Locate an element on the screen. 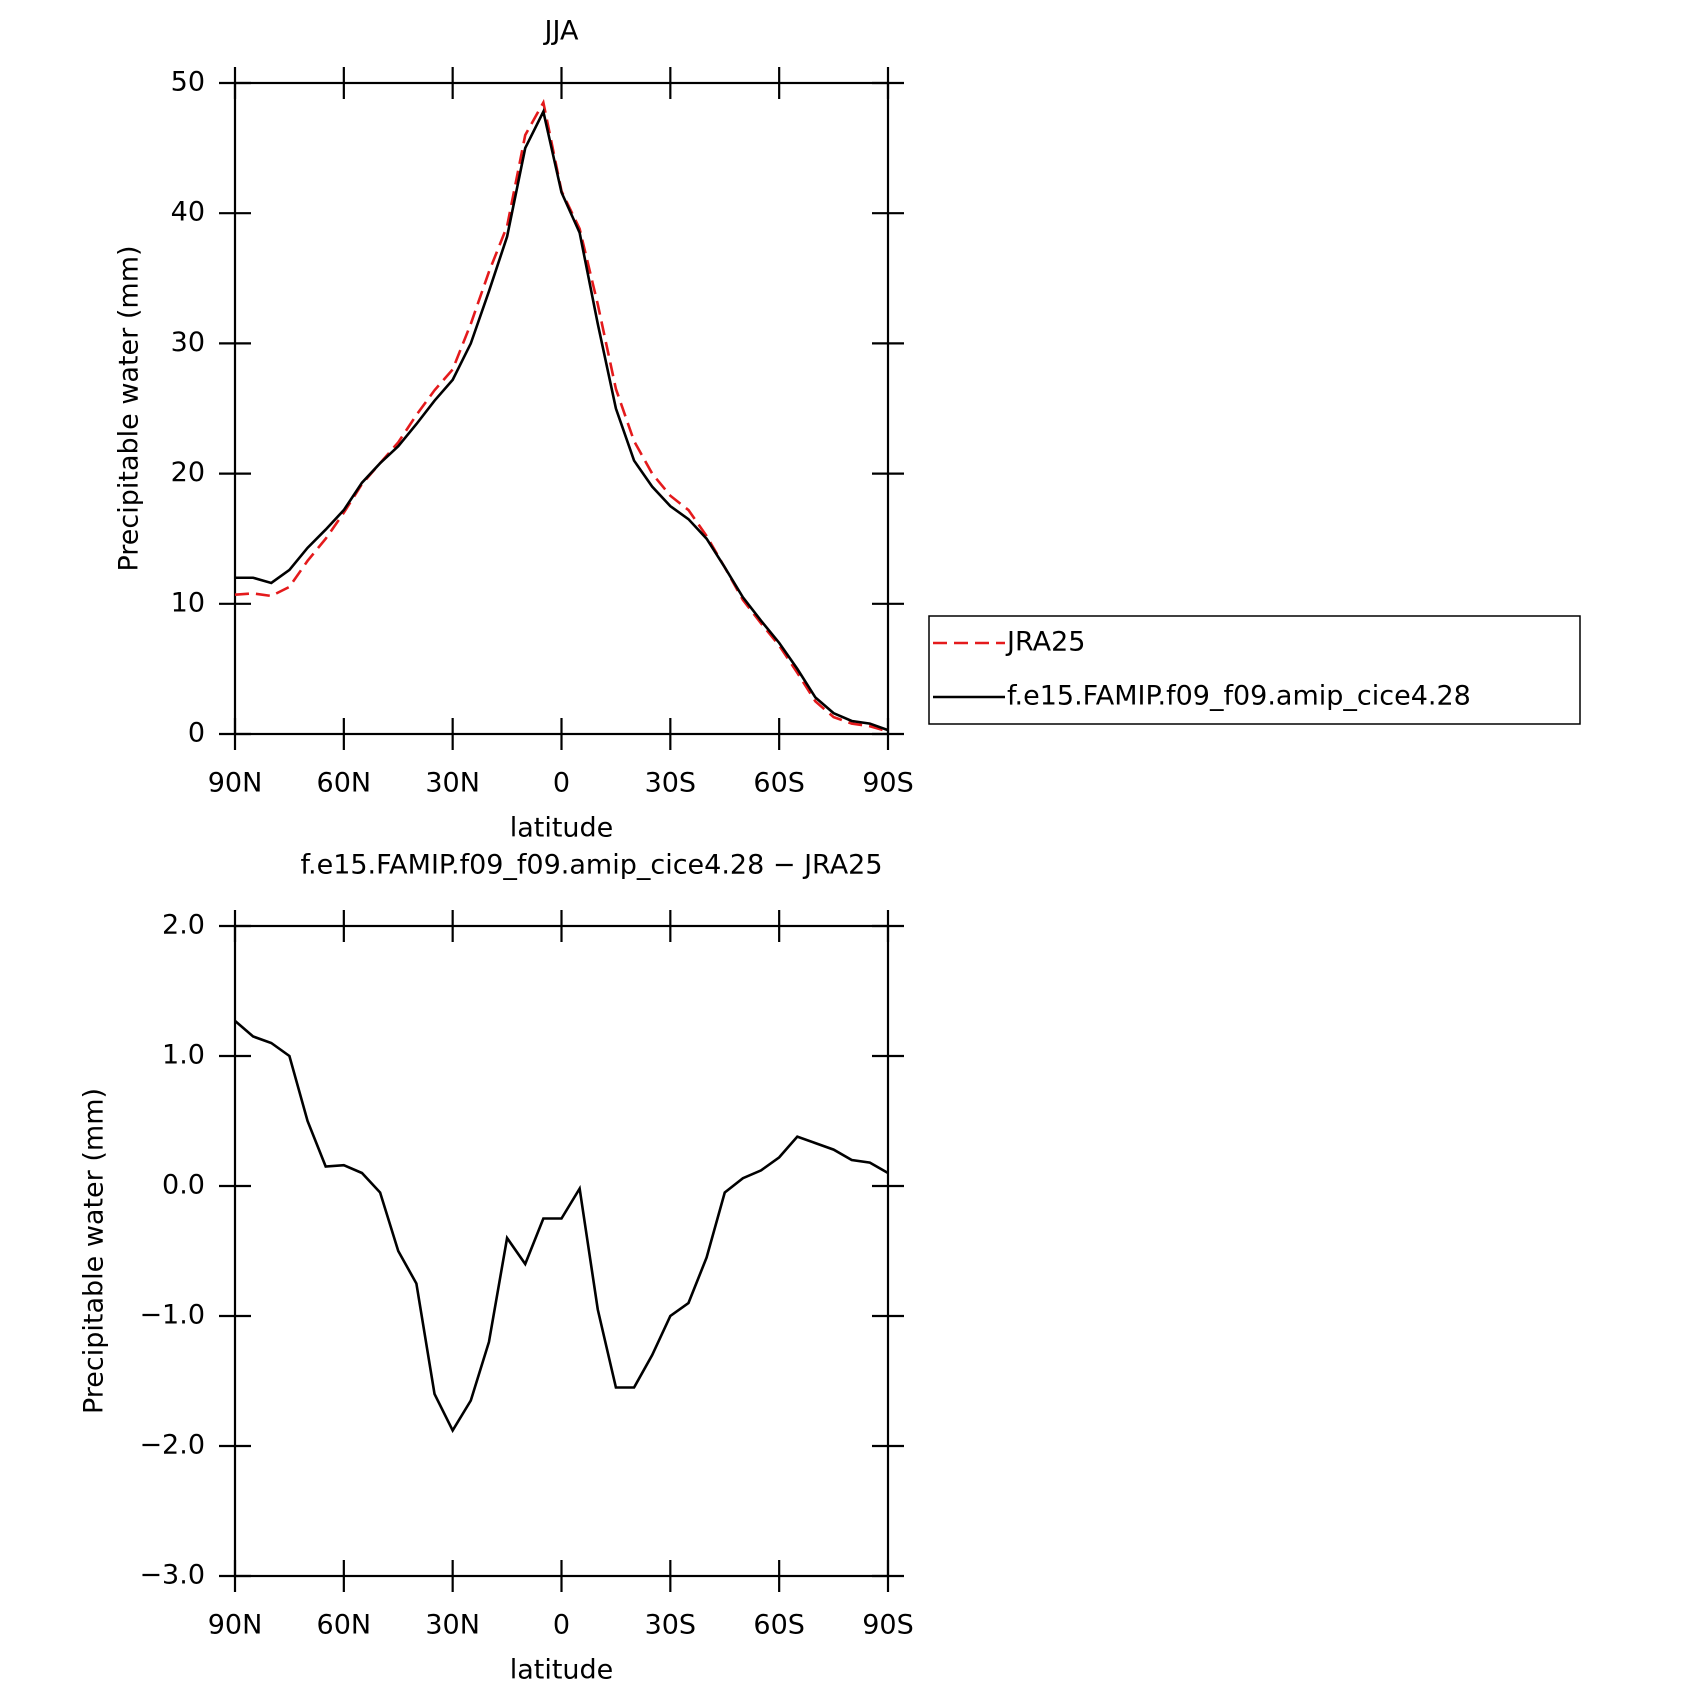 The height and width of the screenshot is (1691, 1685). y-tick-label: 0 is located at coordinates (196, 733).